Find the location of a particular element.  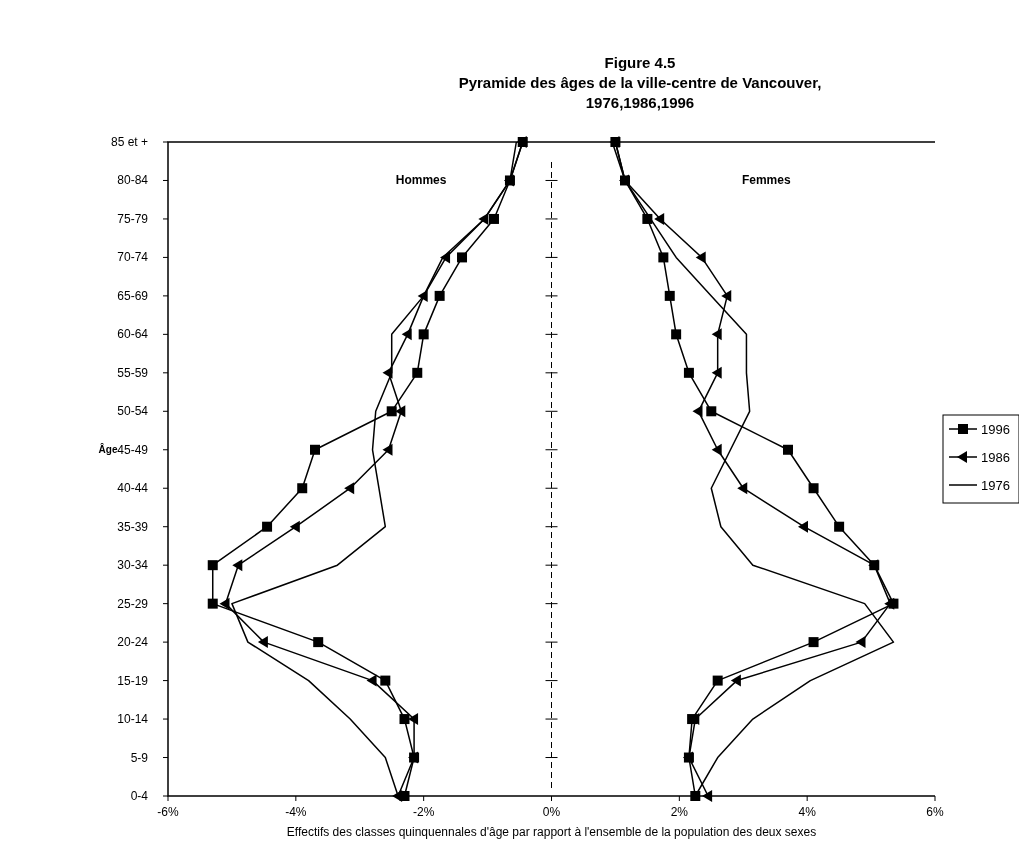

chart-title: Figure 4.5 is located at coordinates (640, 62).